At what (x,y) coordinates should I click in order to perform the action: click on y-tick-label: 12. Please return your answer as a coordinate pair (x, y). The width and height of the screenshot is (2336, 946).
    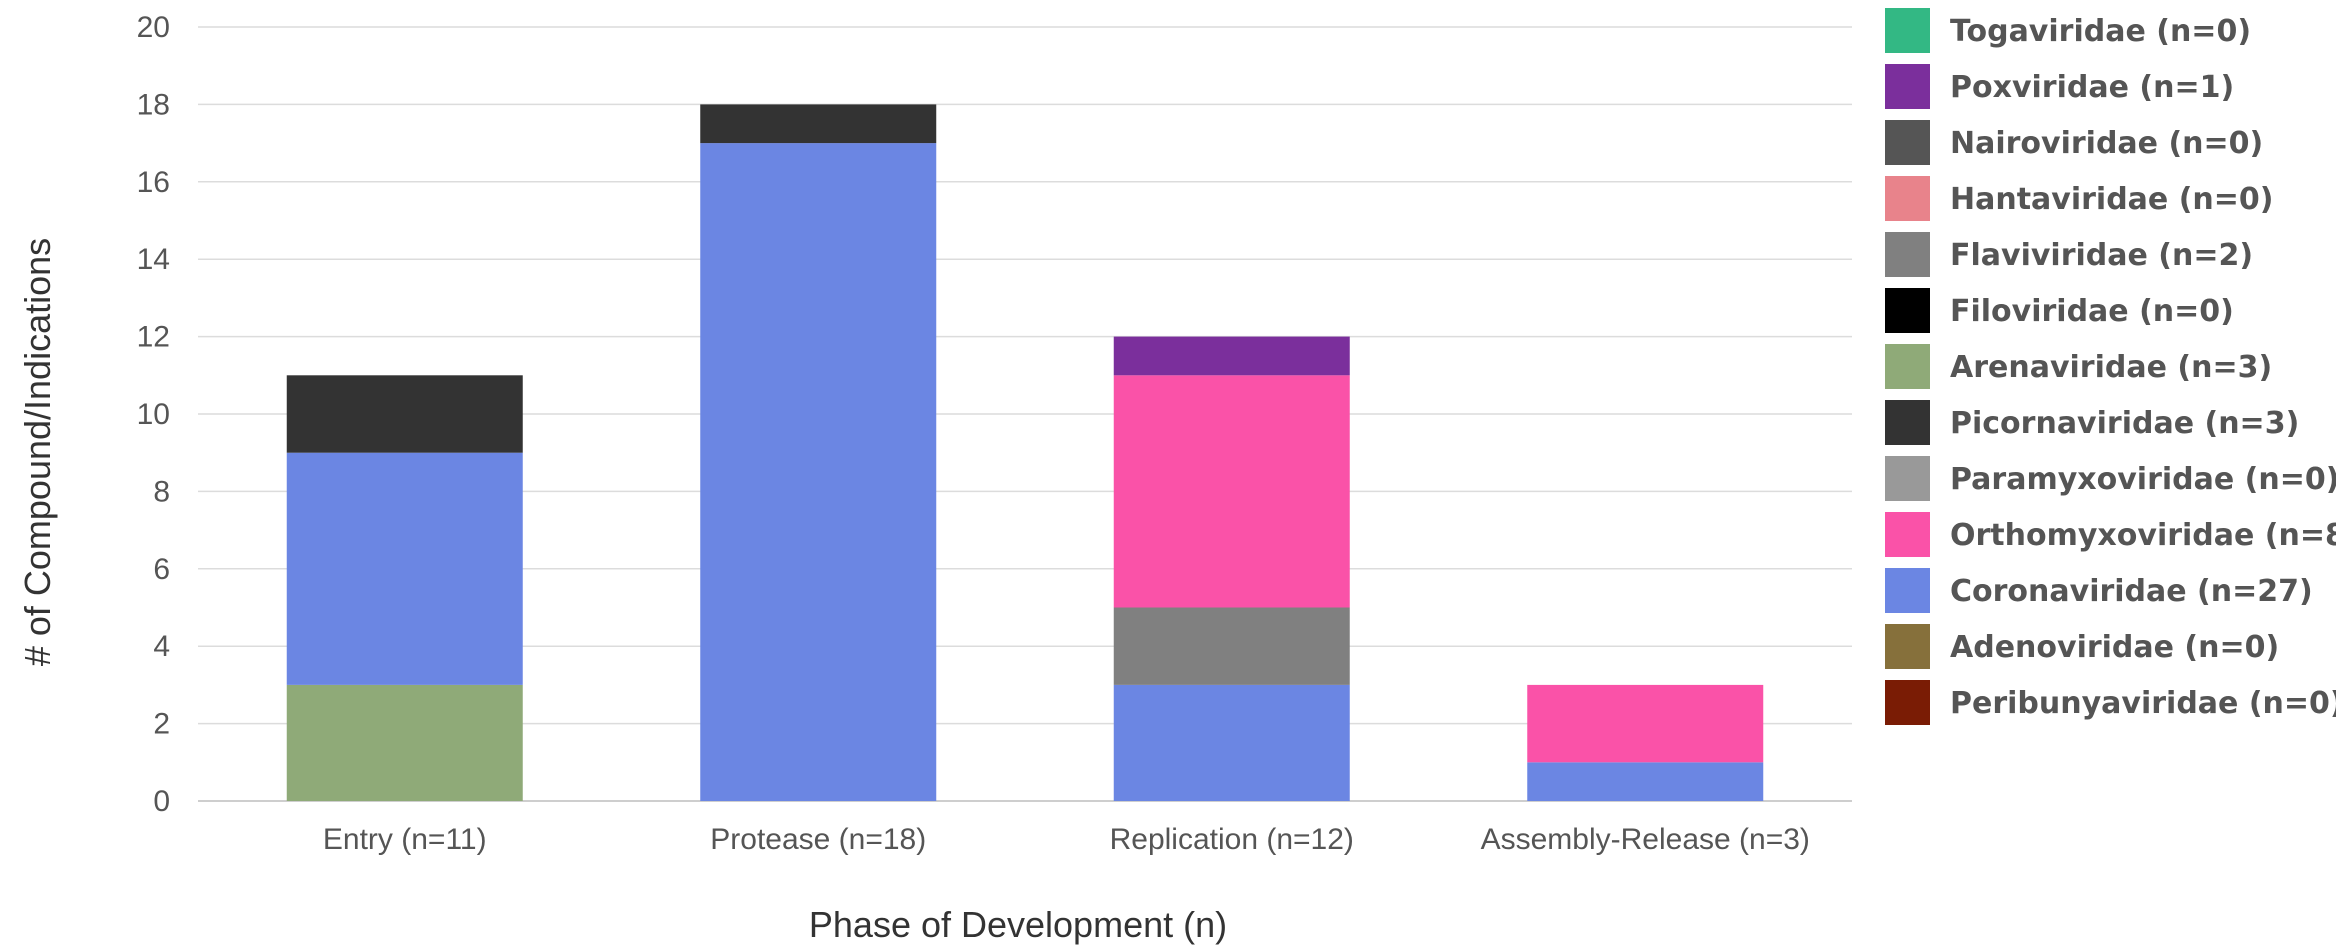
    Looking at the image, I should click on (153, 337).